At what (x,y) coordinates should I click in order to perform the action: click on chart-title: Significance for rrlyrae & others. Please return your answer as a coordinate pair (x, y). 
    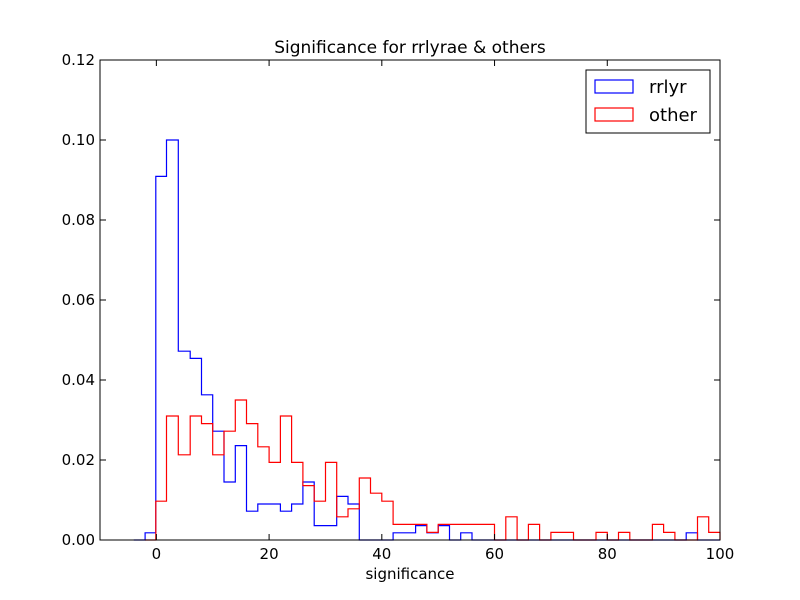
    Looking at the image, I should click on (410, 48).